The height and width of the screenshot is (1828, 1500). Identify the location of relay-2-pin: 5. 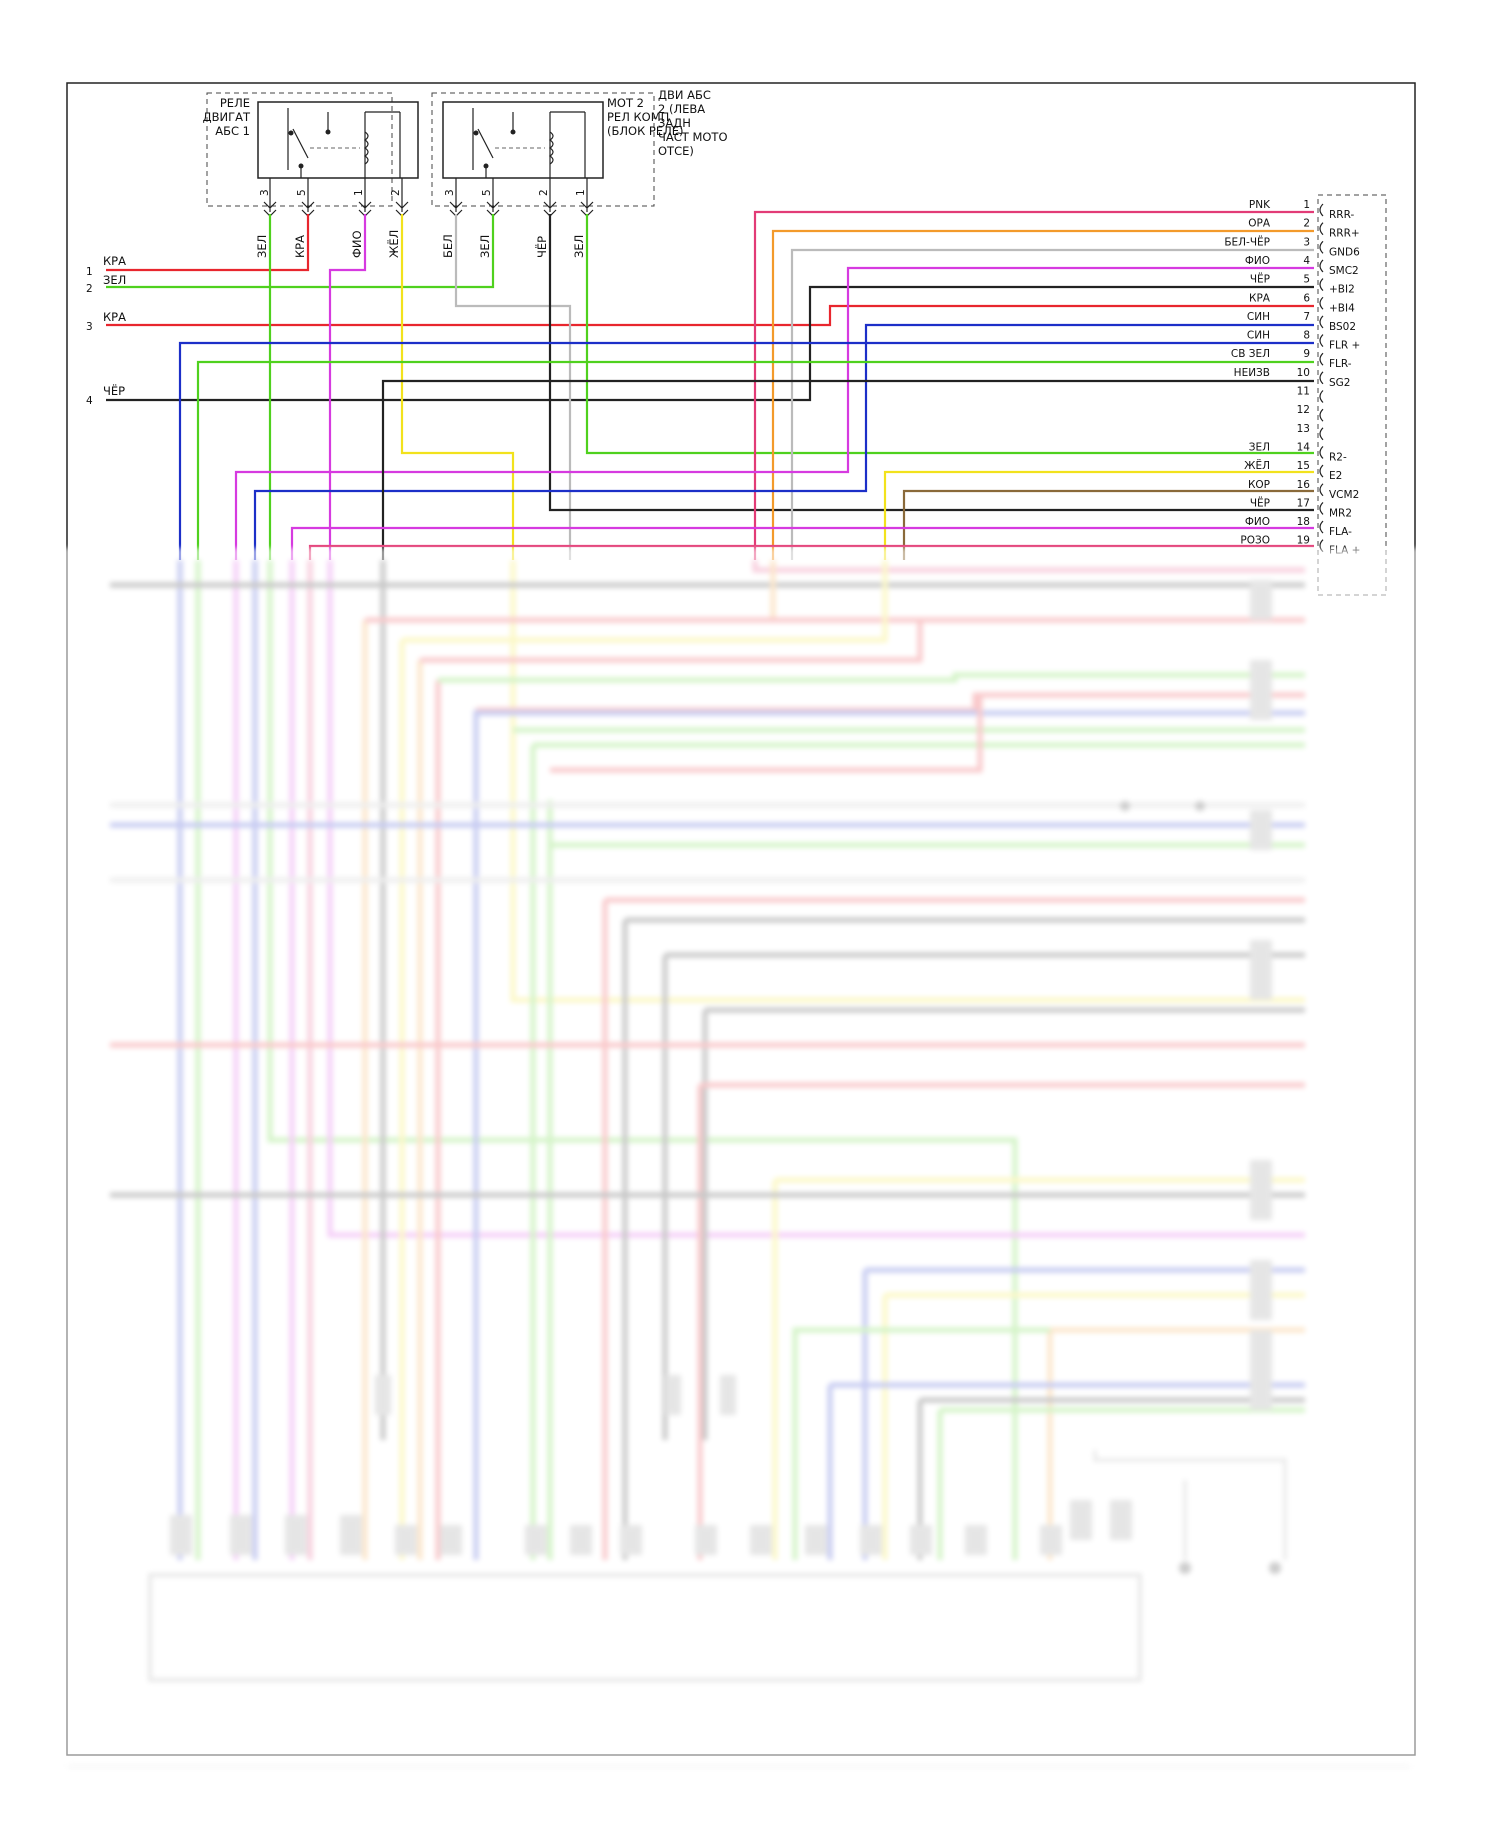
(487, 192).